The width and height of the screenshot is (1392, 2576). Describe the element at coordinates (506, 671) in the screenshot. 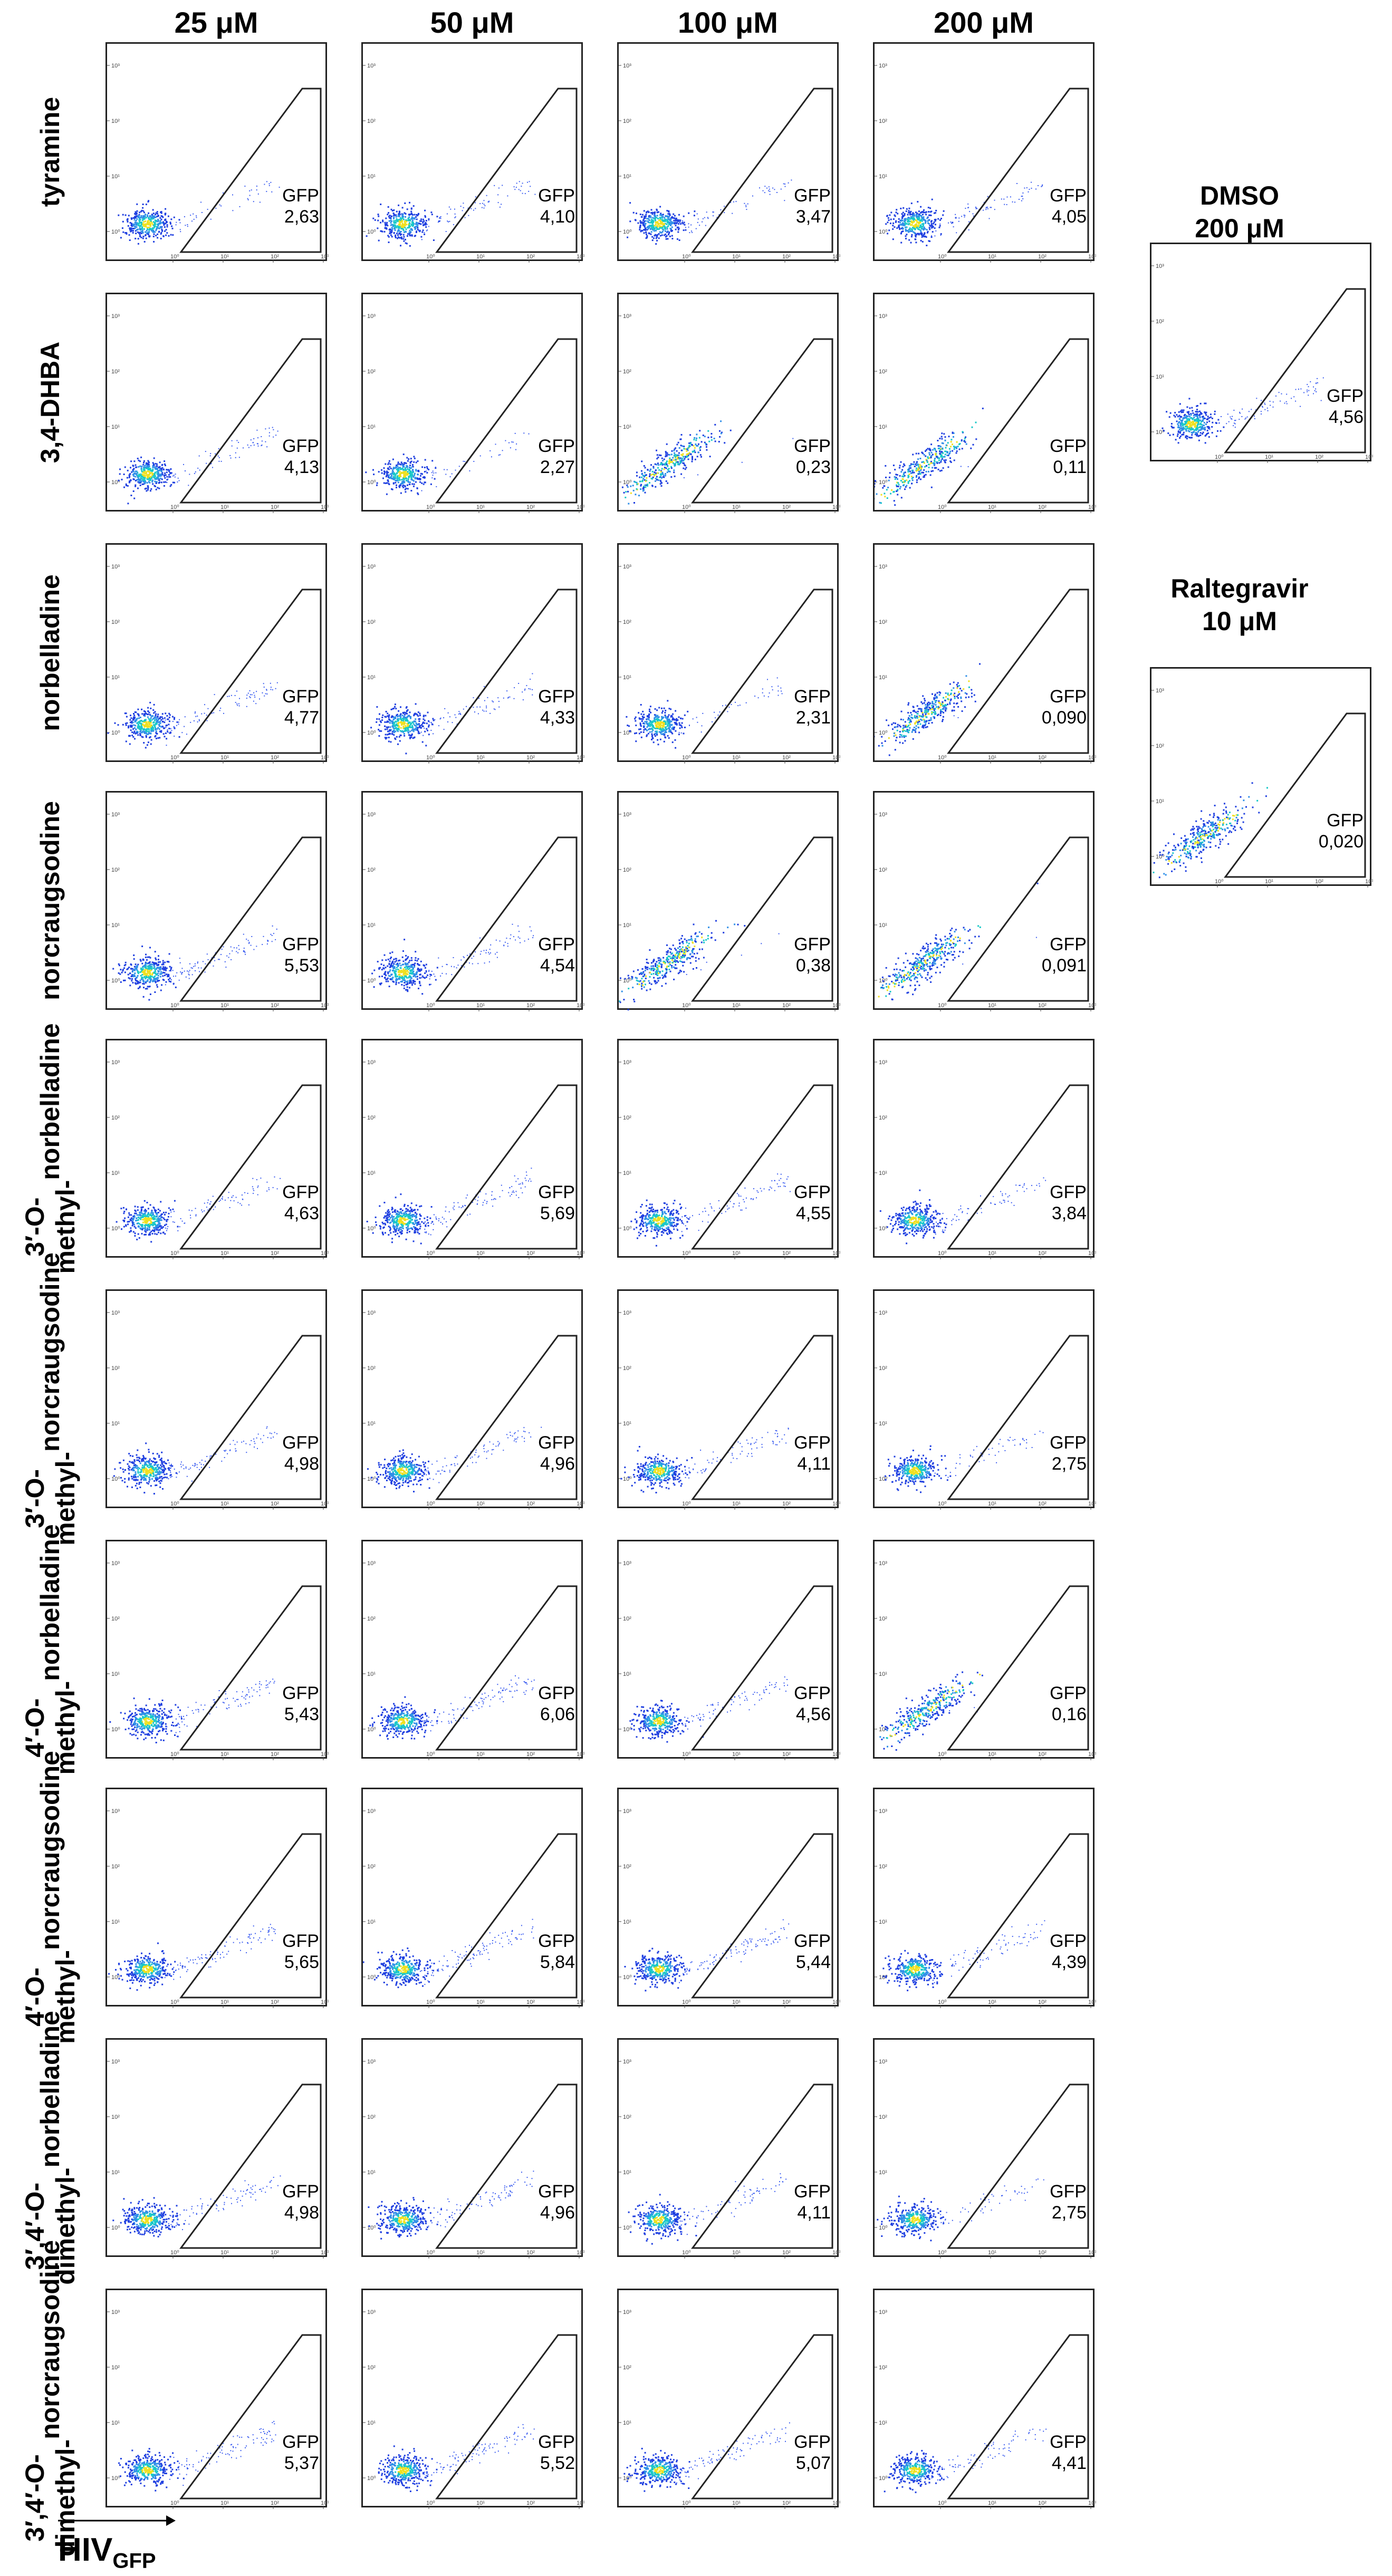

I see `gfp-gate` at that location.